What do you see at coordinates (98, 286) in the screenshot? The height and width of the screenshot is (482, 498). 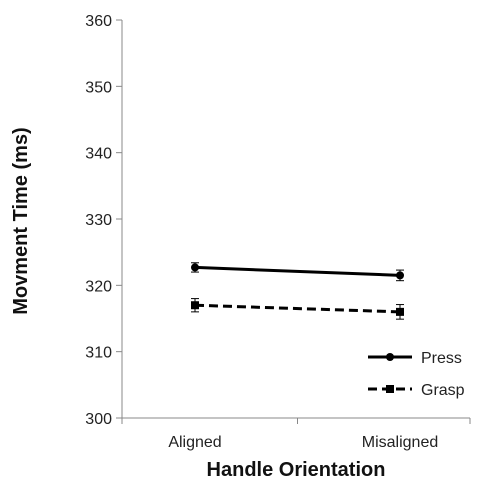 I see `y-tick-label: 320` at bounding box center [98, 286].